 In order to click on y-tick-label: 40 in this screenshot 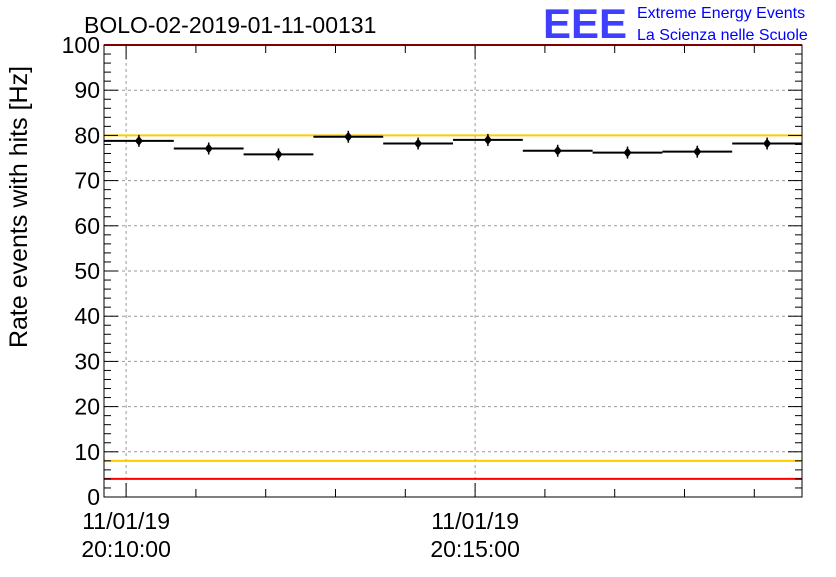, I will do `click(87, 316)`.